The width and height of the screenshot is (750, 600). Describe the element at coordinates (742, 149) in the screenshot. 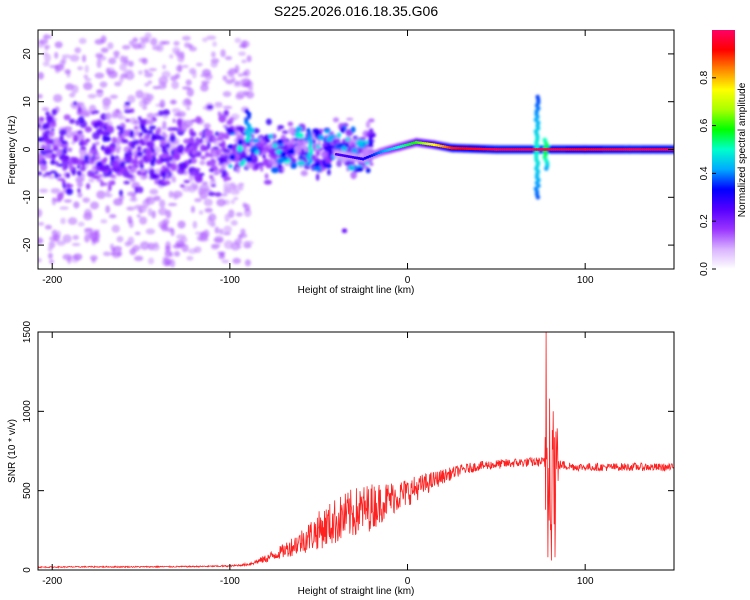

I see `colorbar-label: Normalized spectral amplitude` at that location.